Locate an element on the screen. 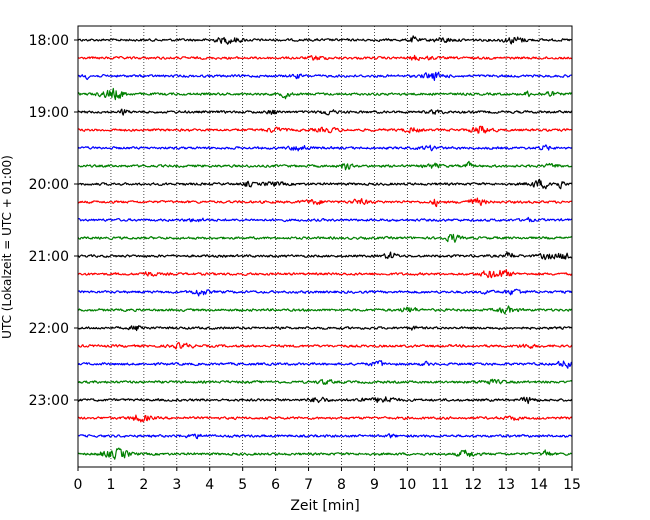  x-tick-label: 12 is located at coordinates (473, 485).